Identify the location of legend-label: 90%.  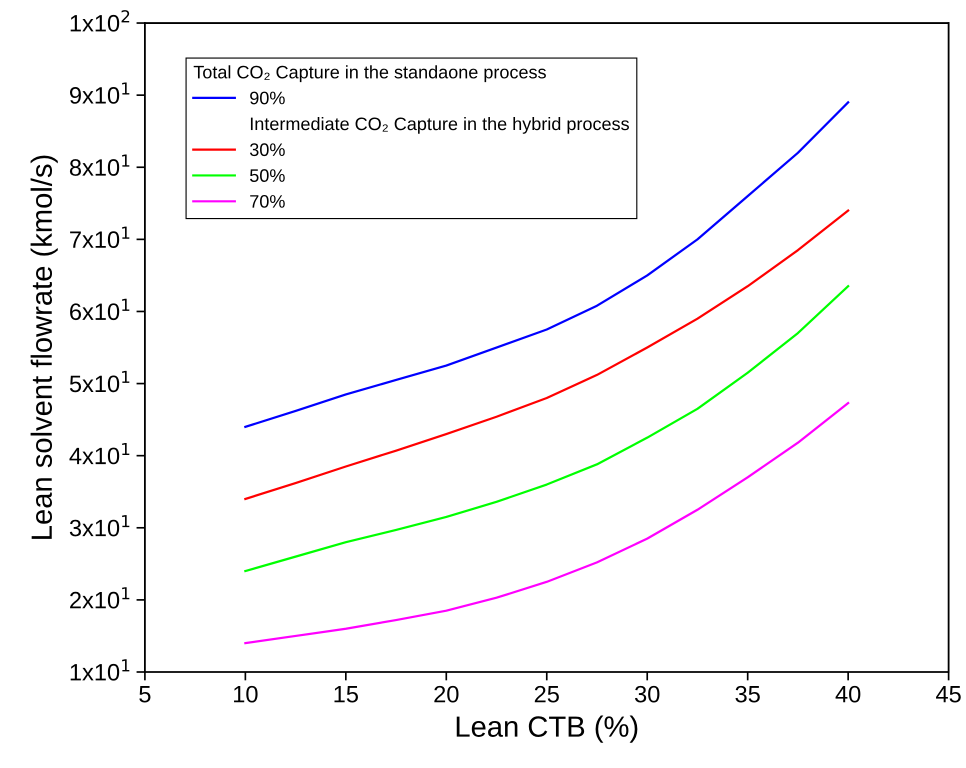
(267, 98).